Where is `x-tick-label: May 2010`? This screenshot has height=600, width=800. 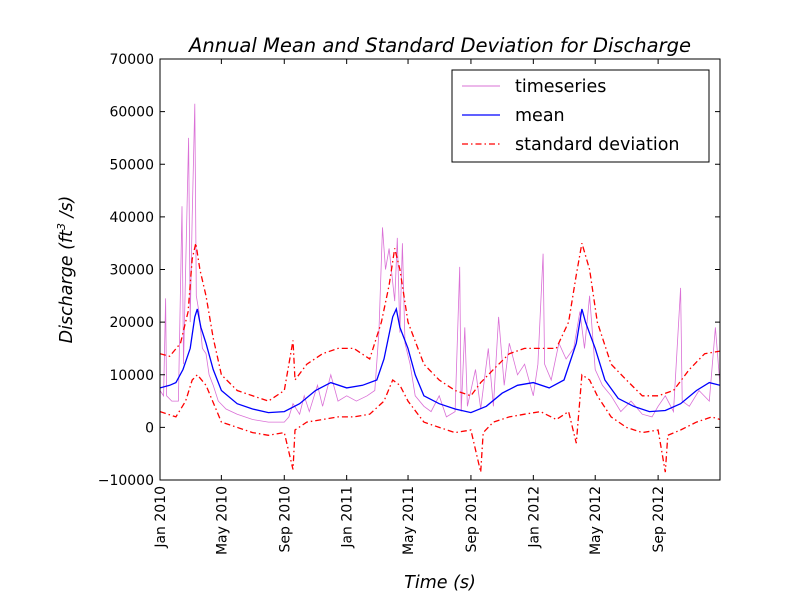 x-tick-label: May 2010 is located at coordinates (222, 520).